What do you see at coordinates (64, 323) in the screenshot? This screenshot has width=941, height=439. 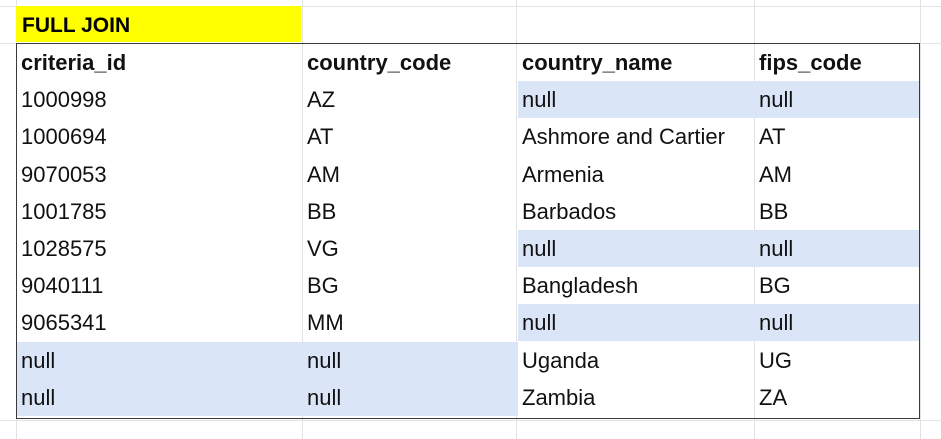 I see `cell-criteria-id: 9065341` at bounding box center [64, 323].